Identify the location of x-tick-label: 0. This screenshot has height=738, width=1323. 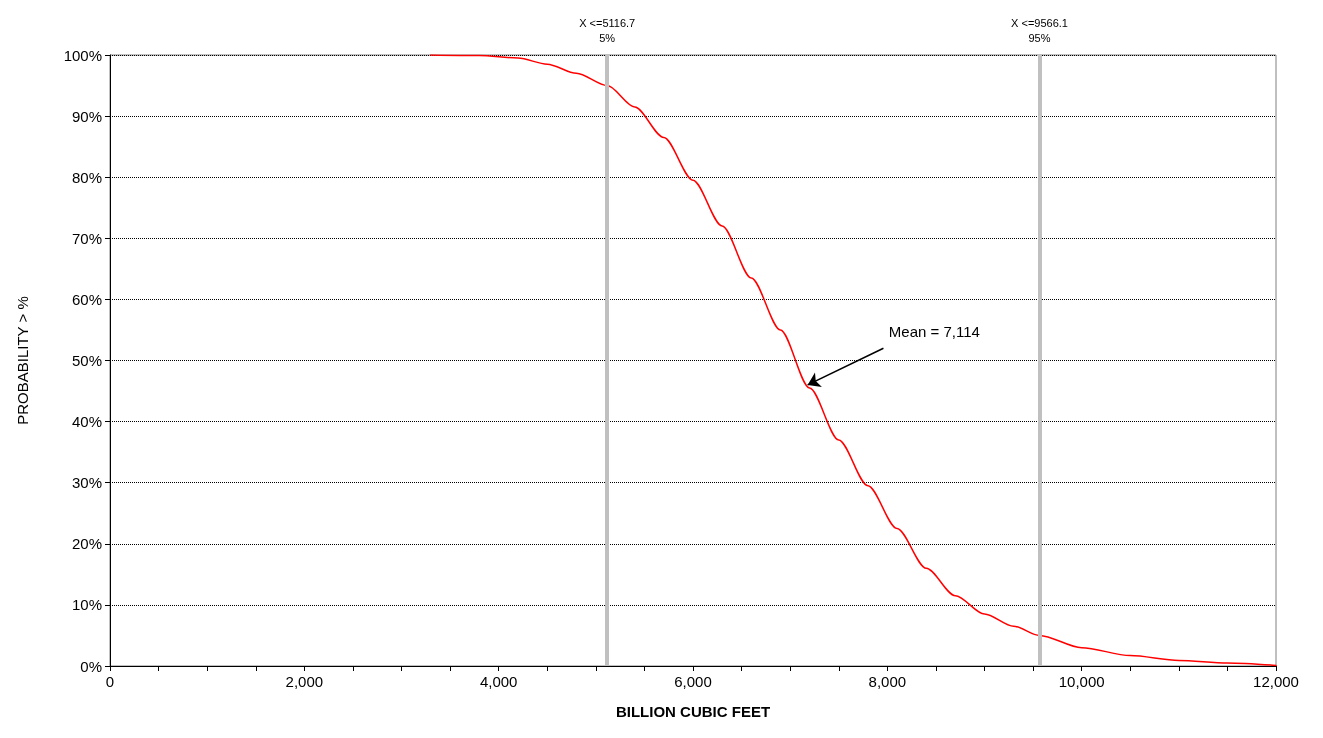
(110, 681).